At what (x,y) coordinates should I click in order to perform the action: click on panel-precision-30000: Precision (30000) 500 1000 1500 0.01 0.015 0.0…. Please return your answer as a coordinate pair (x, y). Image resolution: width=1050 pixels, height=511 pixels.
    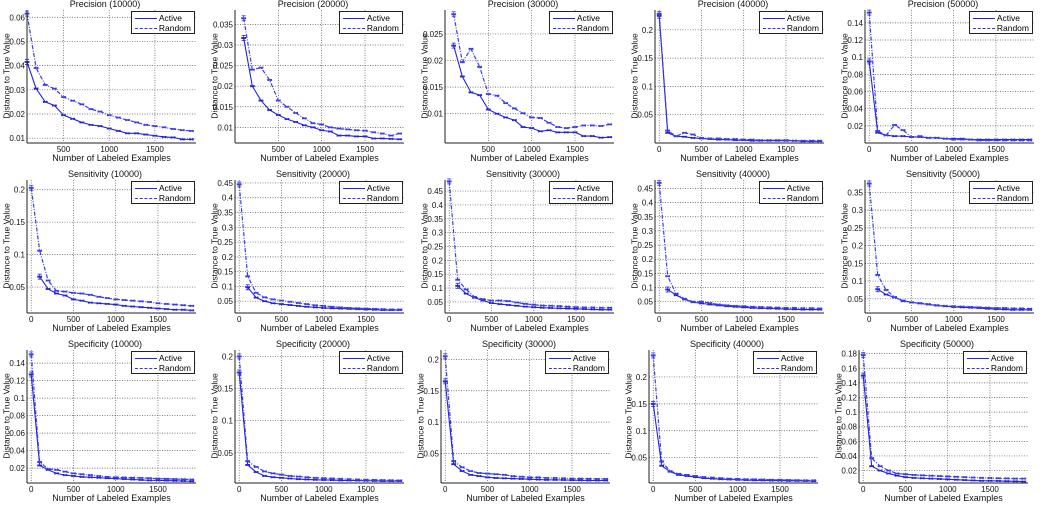
    Looking at the image, I should click on (523, 85).